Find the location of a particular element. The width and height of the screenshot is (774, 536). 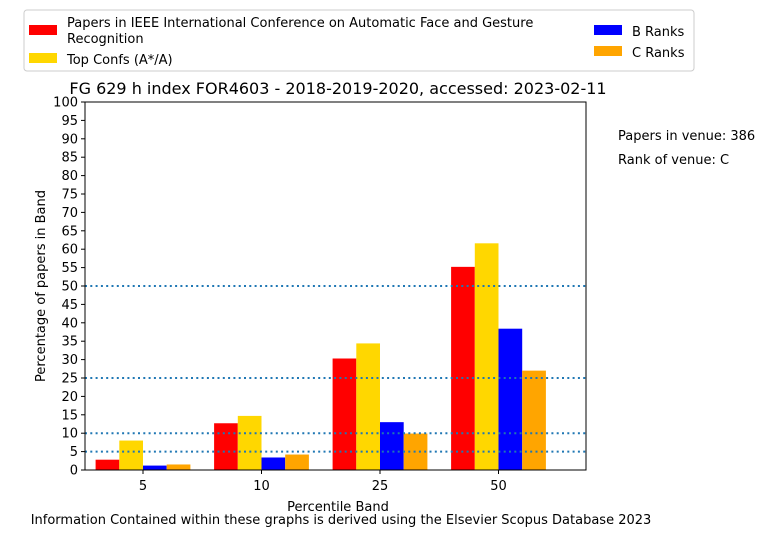

y-tick-label-75: 75 is located at coordinates (69, 195).